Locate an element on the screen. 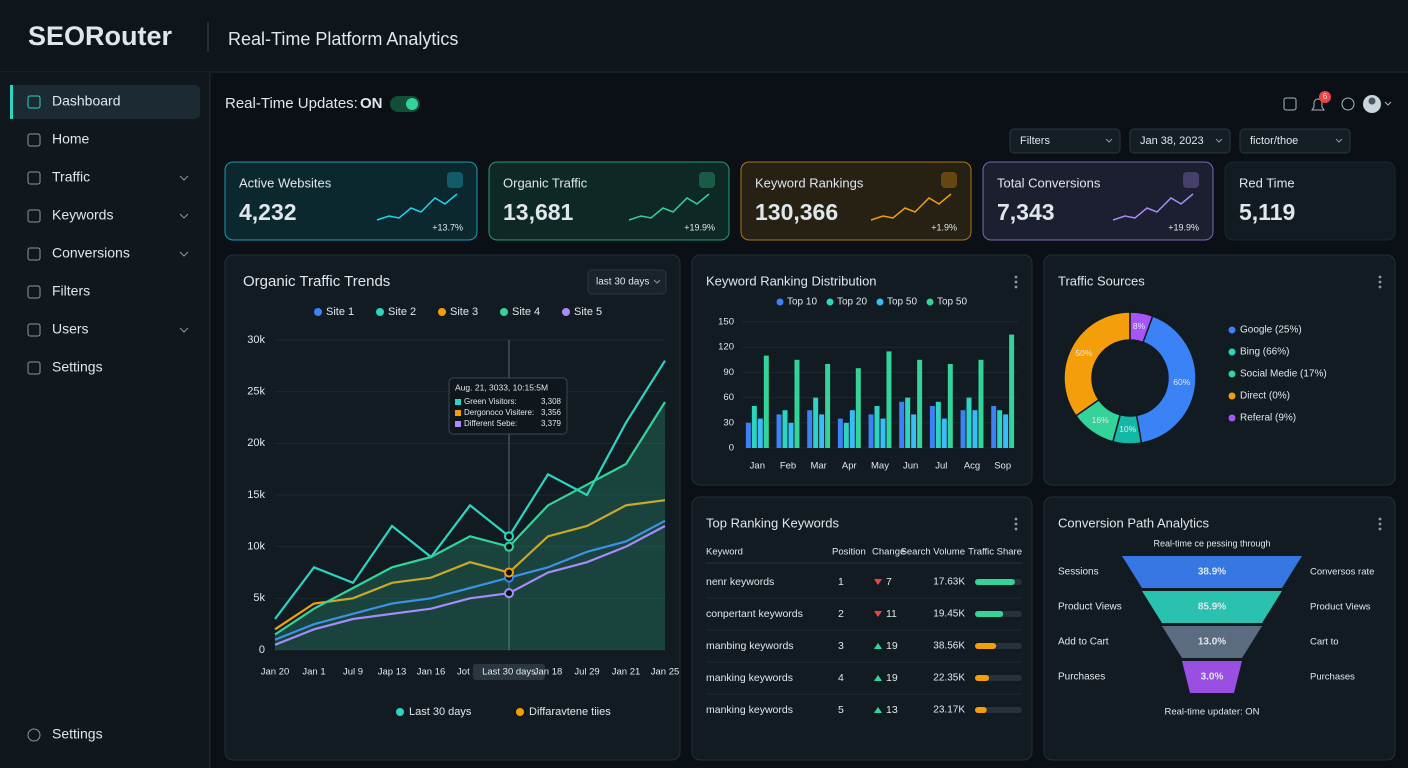 The width and height of the screenshot is (1408, 768). kpi-value: 4,232 is located at coordinates (268, 212).